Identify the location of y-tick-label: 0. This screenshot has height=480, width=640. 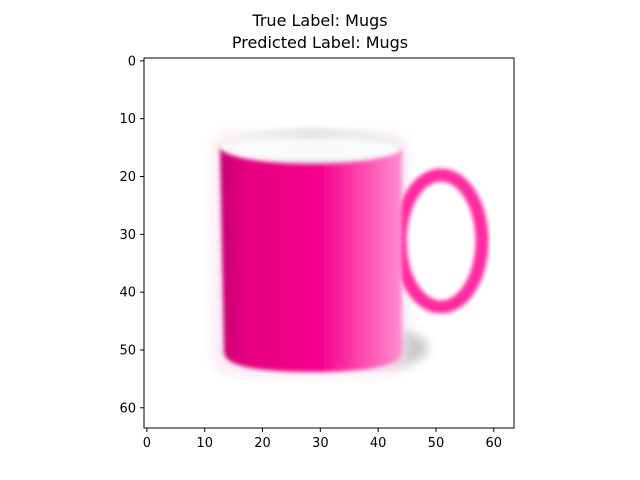
(132, 61).